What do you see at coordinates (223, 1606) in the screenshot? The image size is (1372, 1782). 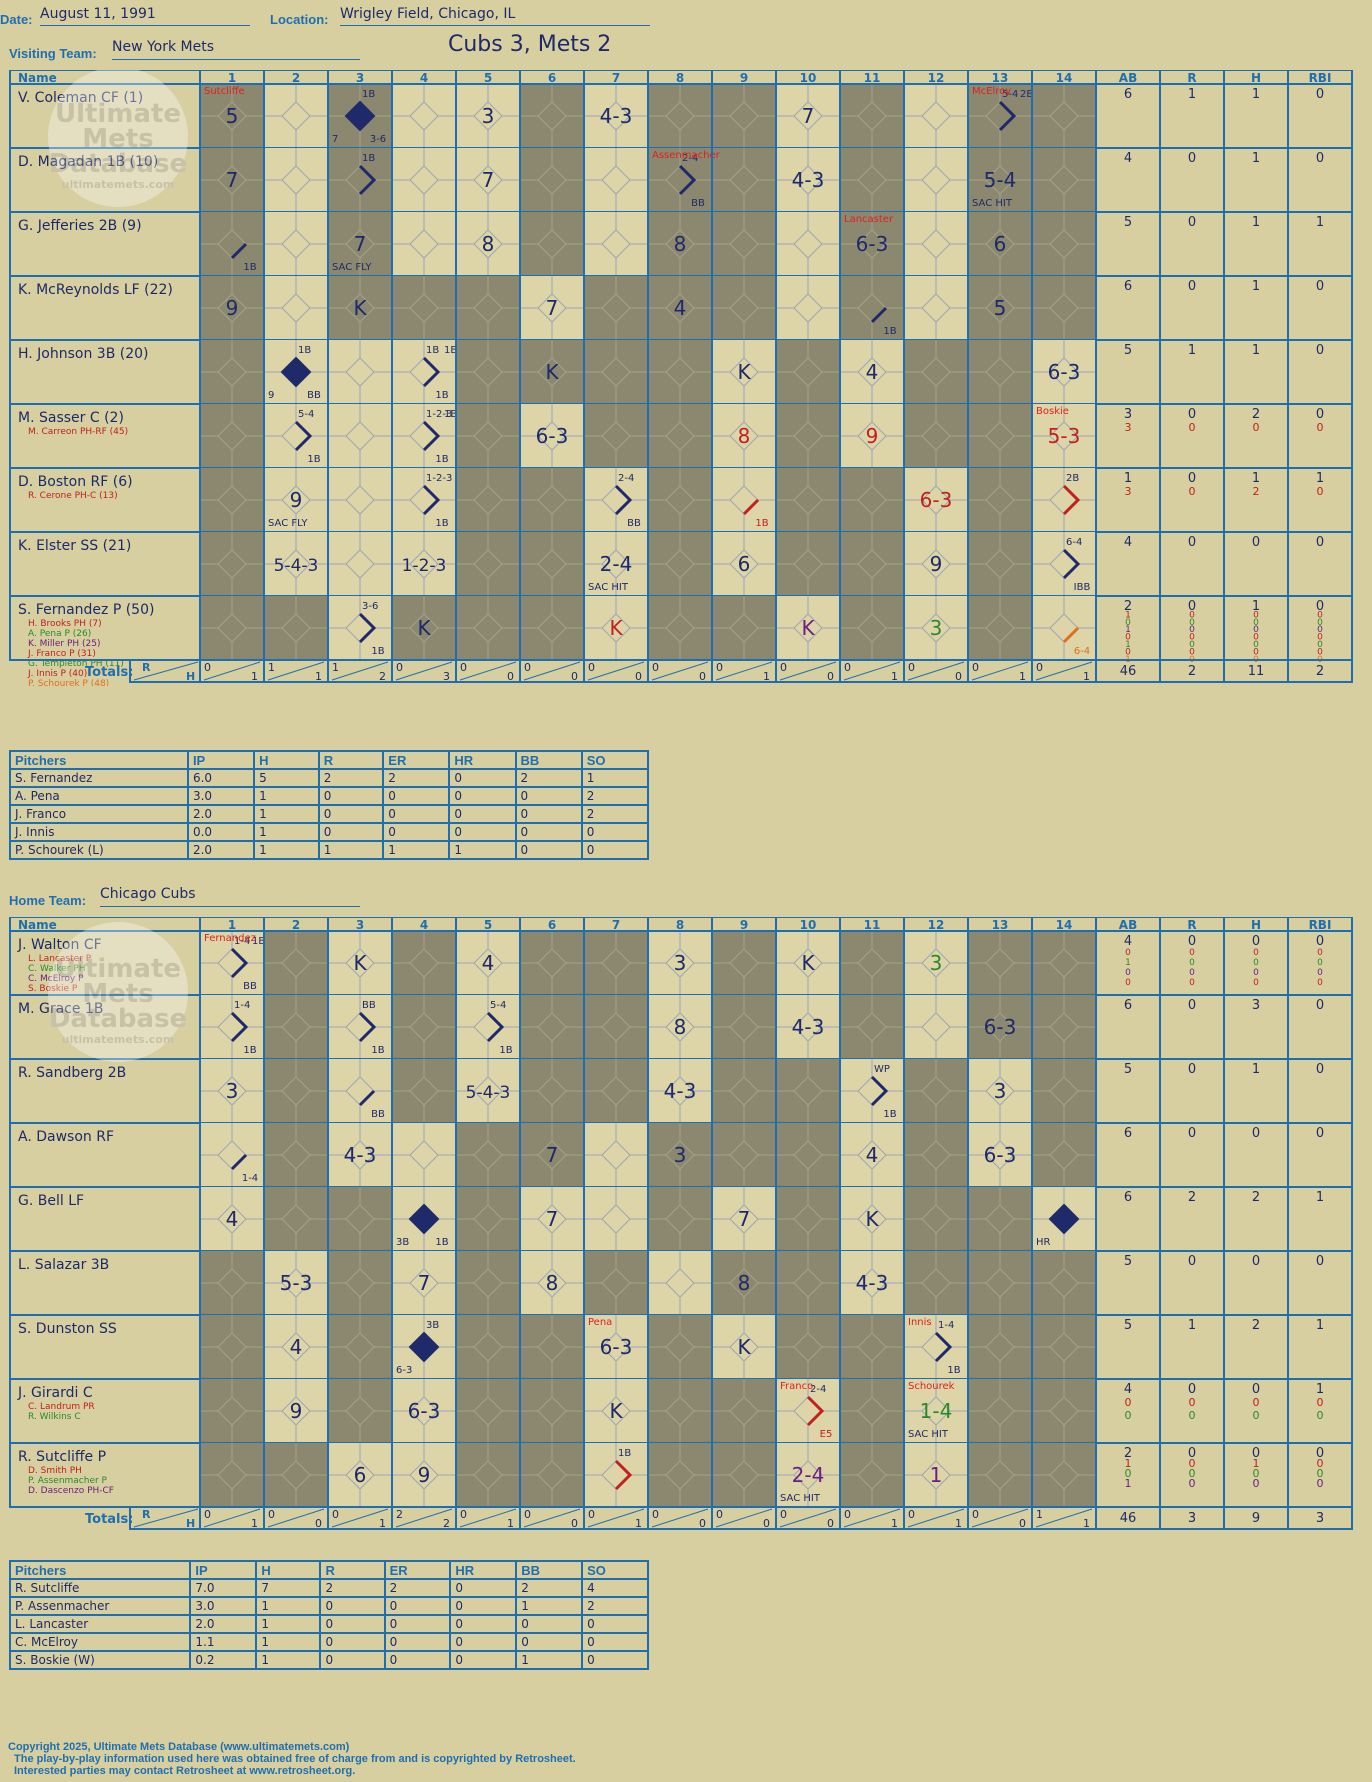 I see `pitching-cell: 3.0` at bounding box center [223, 1606].